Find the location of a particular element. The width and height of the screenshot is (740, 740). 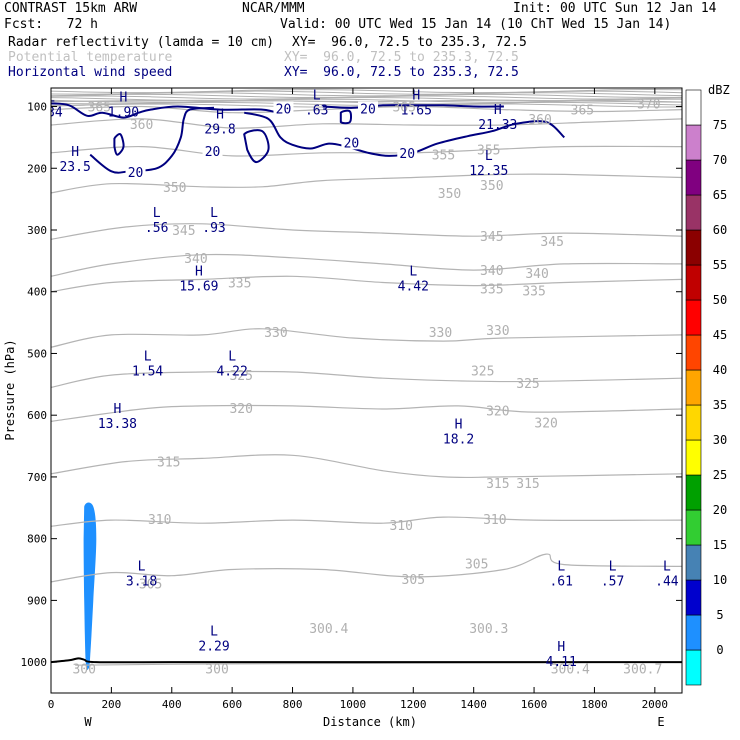

x-tick-label: 1600 is located at coordinates (534, 704).